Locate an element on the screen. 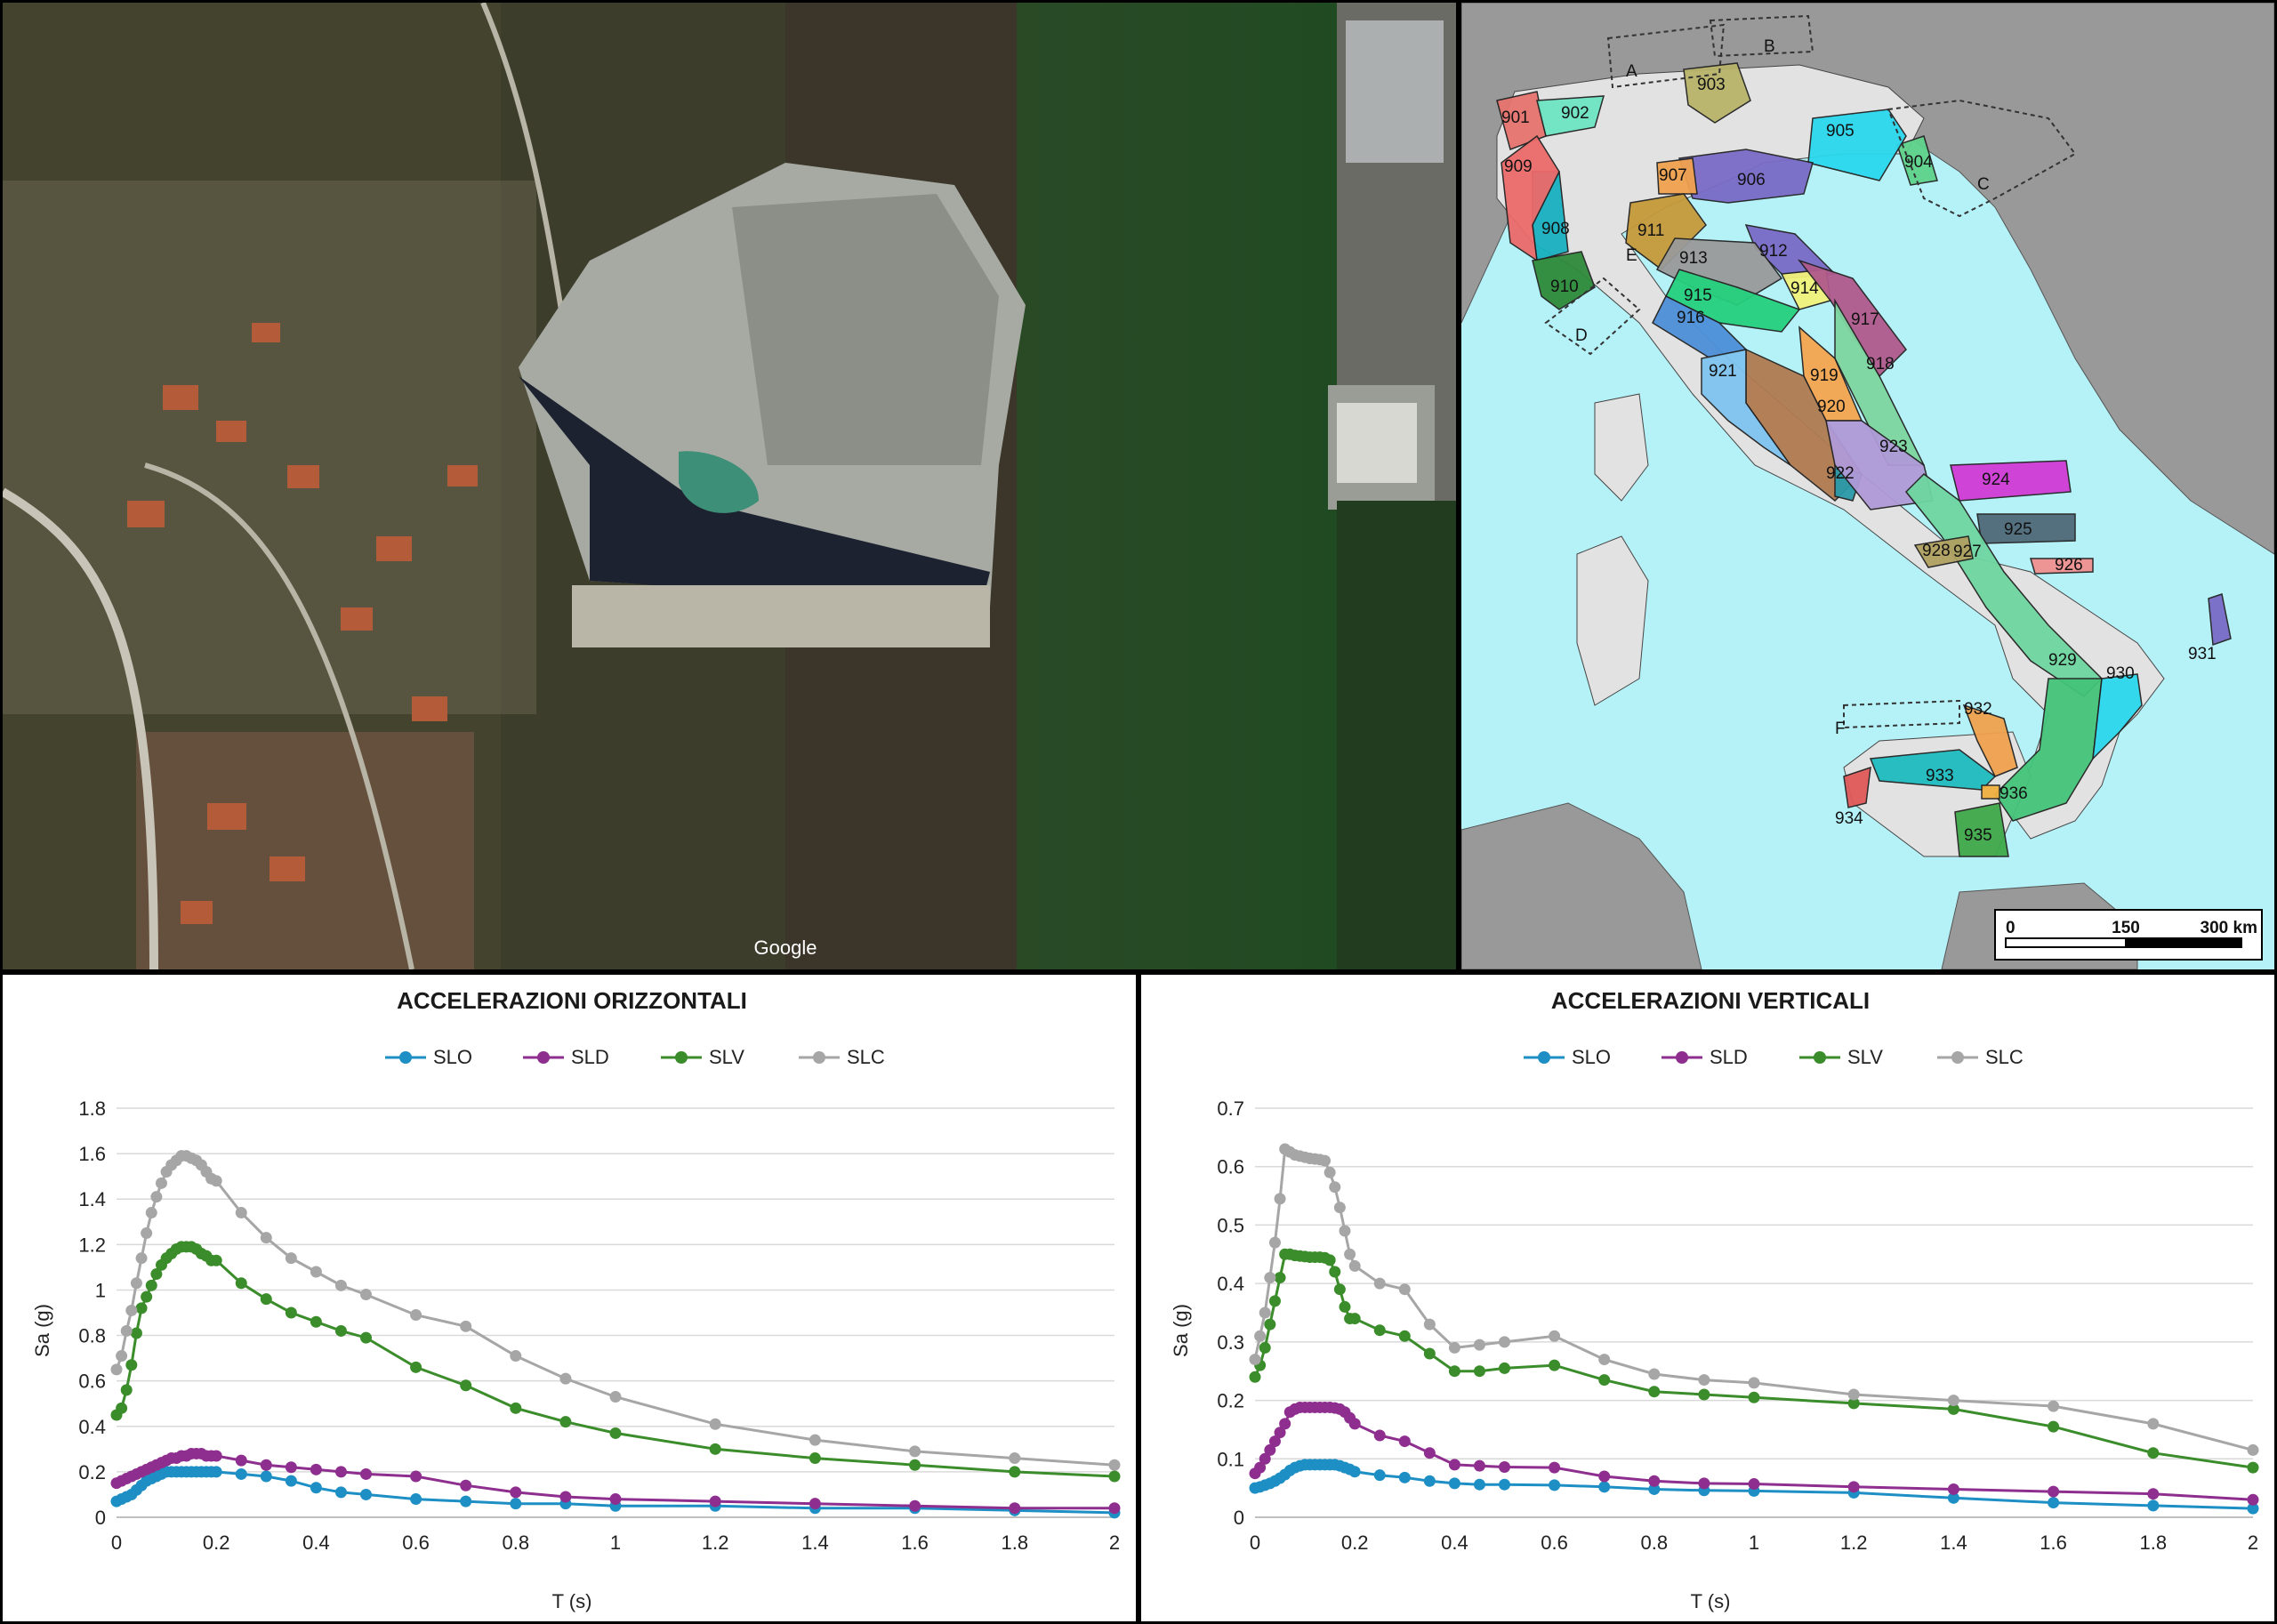 This screenshot has height=1624, width=2277. series-line-slc is located at coordinates (1753, 1298).